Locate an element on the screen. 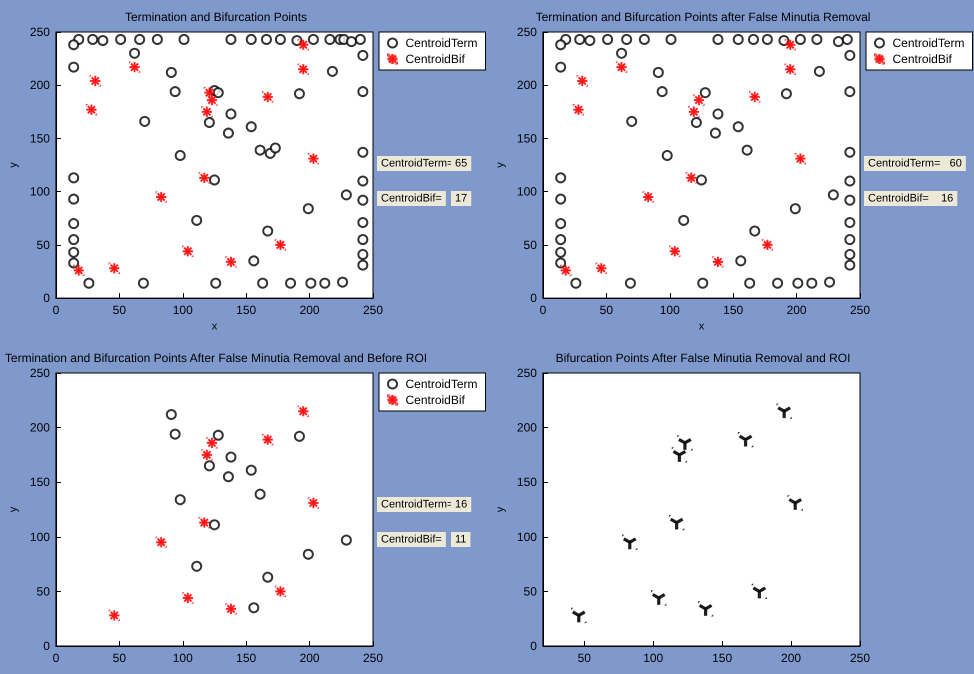 The image size is (974, 674). text: 11 is located at coordinates (460, 540).